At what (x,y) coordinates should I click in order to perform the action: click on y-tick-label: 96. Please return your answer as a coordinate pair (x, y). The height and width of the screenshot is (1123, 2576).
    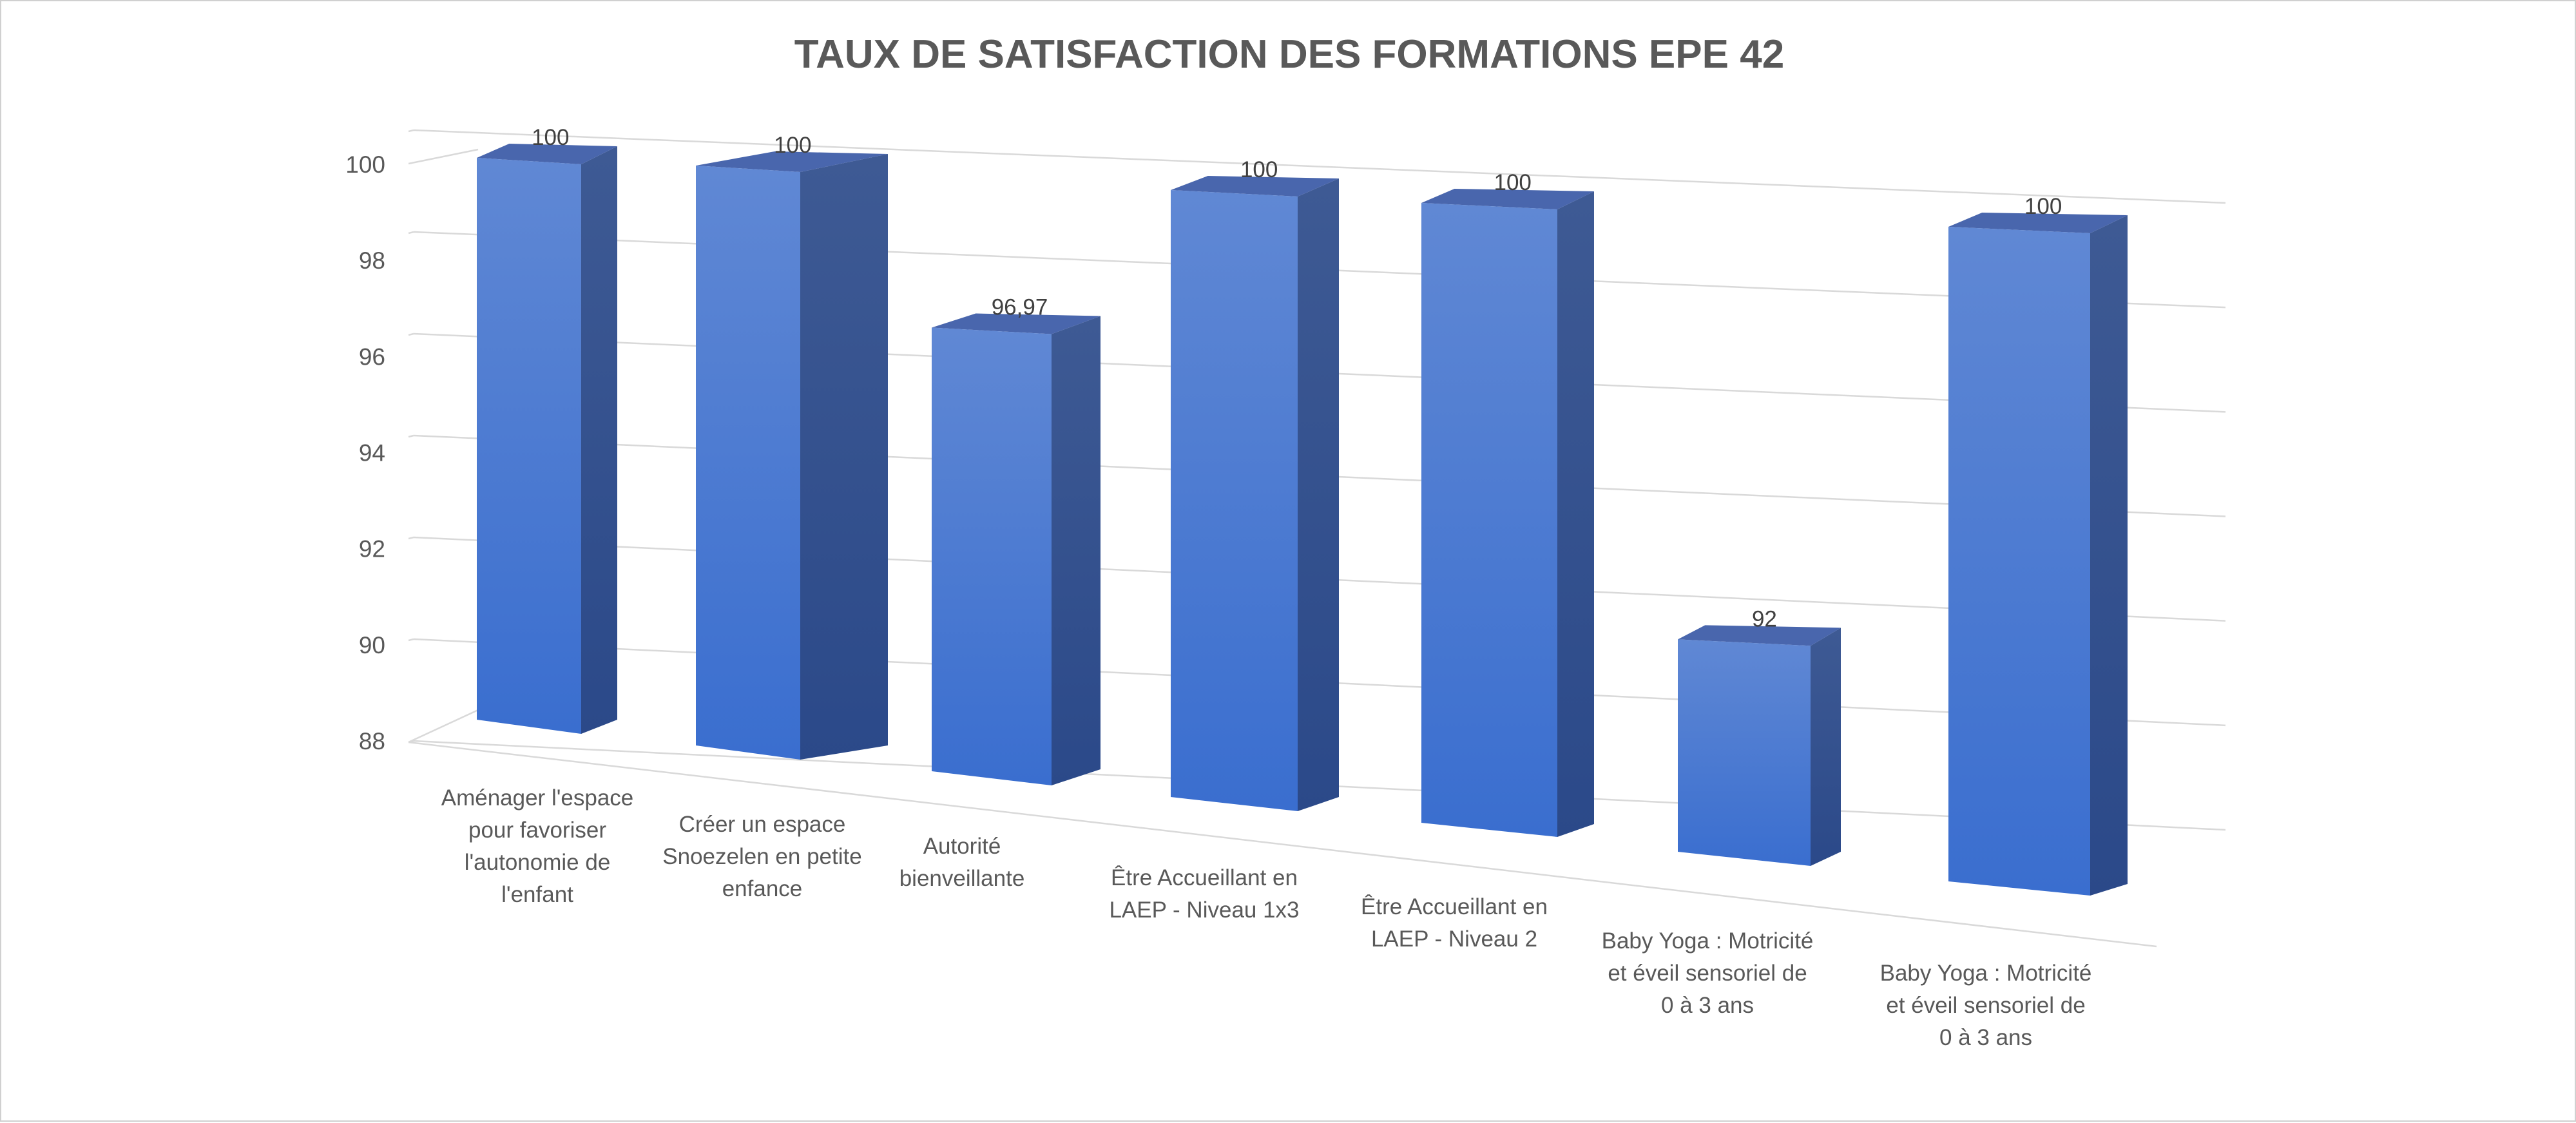
    Looking at the image, I should click on (372, 356).